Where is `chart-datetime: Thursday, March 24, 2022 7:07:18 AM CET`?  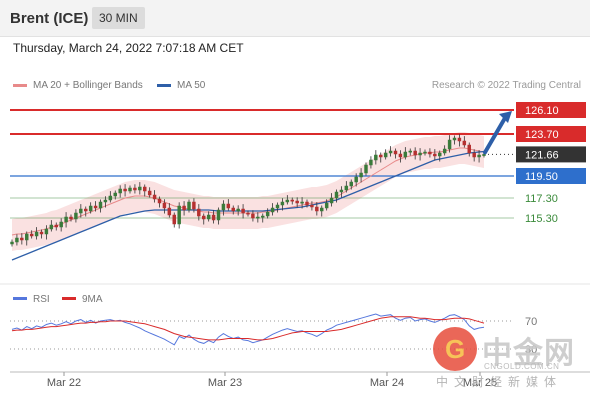
chart-datetime: Thursday, March 24, 2022 7:07:18 AM CET is located at coordinates (128, 48).